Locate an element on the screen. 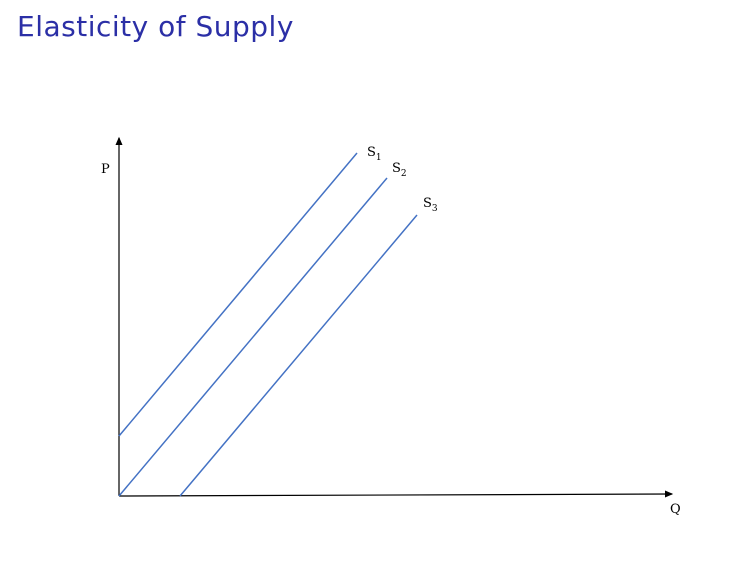  curve-label-s2-subscript: 2 is located at coordinates (404, 174).